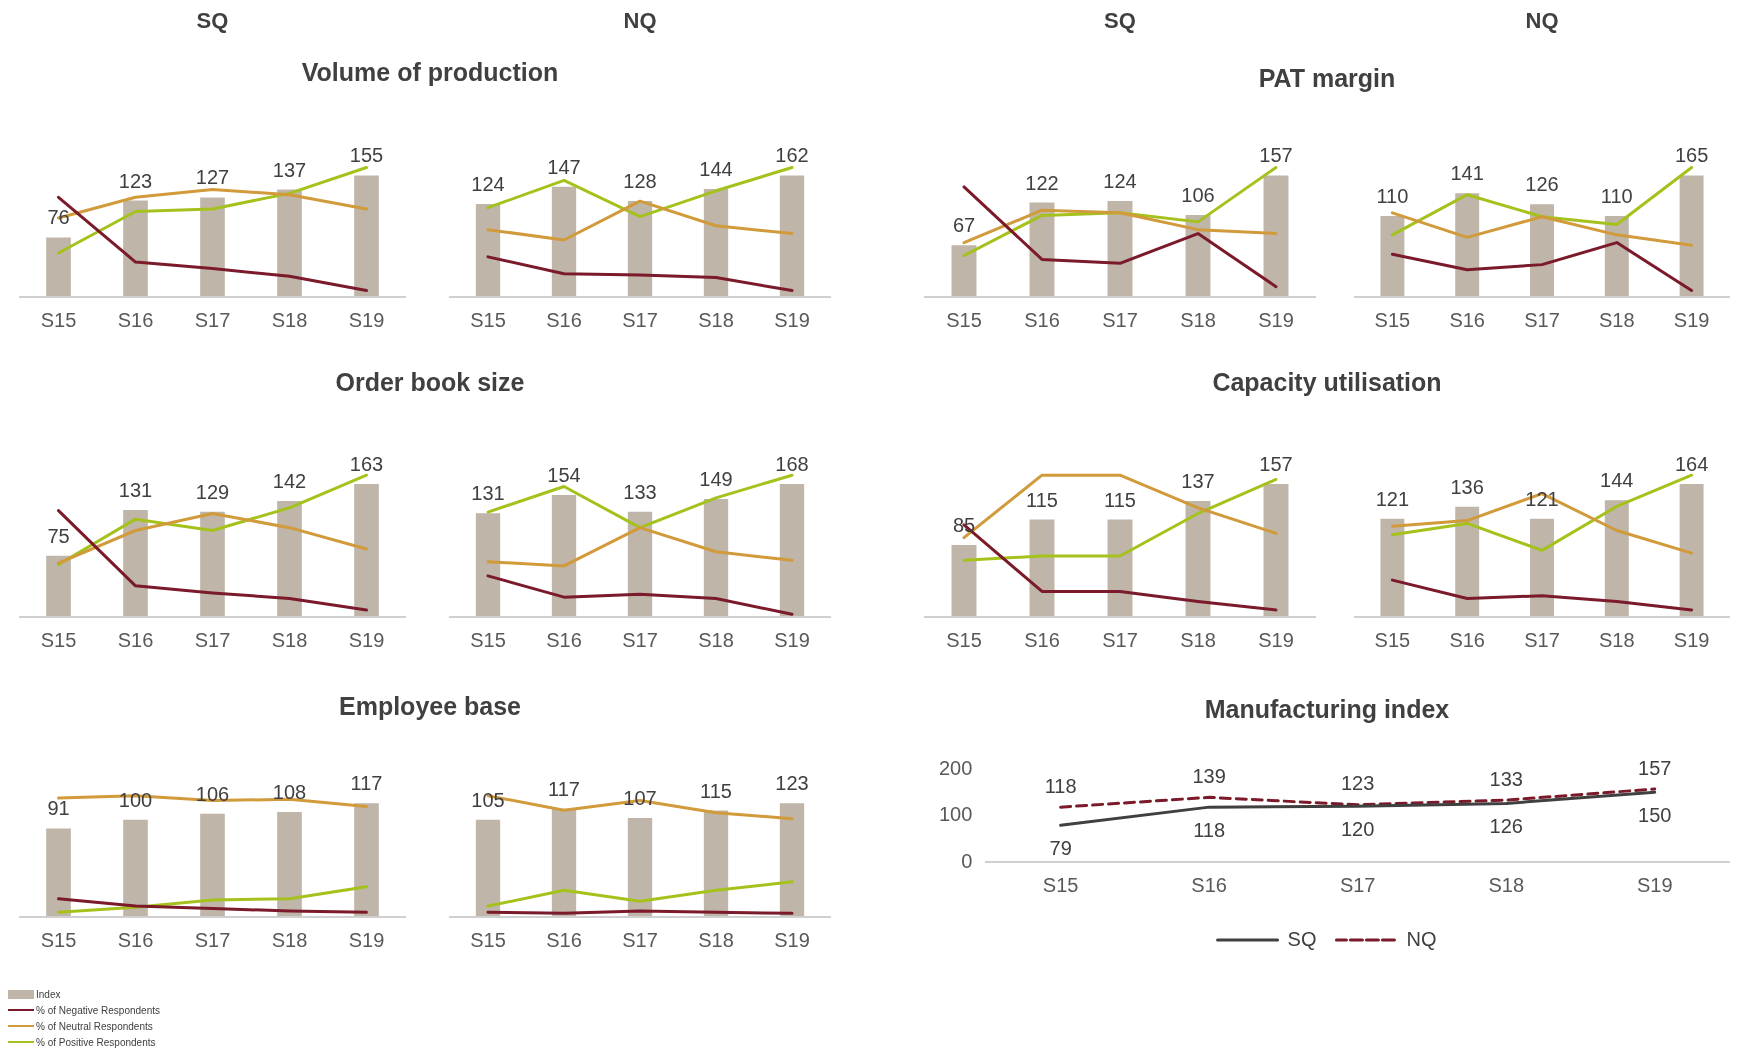  I want to click on data-label: 108, so click(289, 792).